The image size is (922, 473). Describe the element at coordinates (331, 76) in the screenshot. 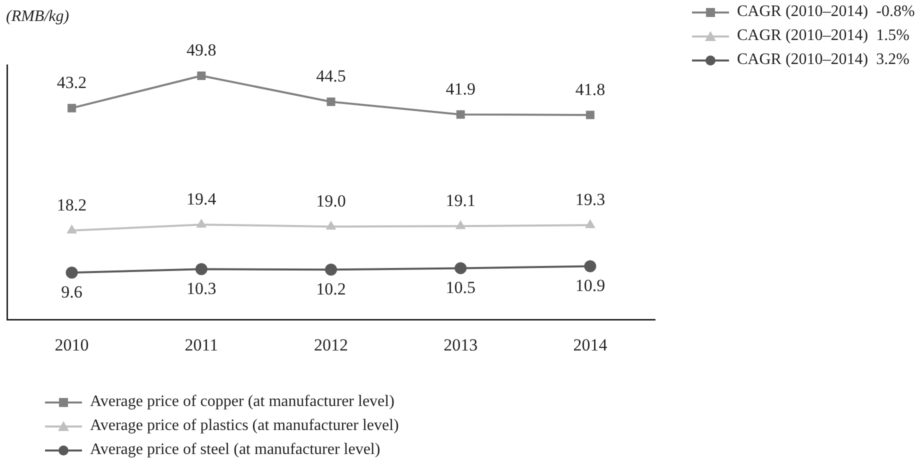

I see `data-label: 44.5` at that location.